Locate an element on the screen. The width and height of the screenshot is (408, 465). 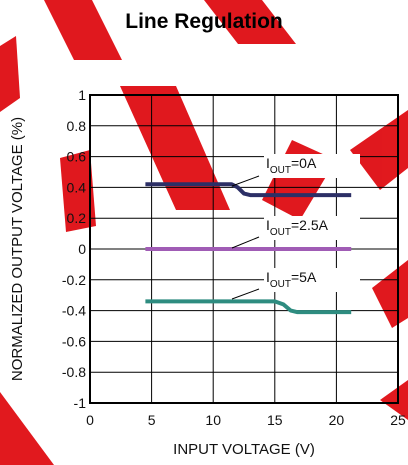
series-lines is located at coordinates (248, 248).